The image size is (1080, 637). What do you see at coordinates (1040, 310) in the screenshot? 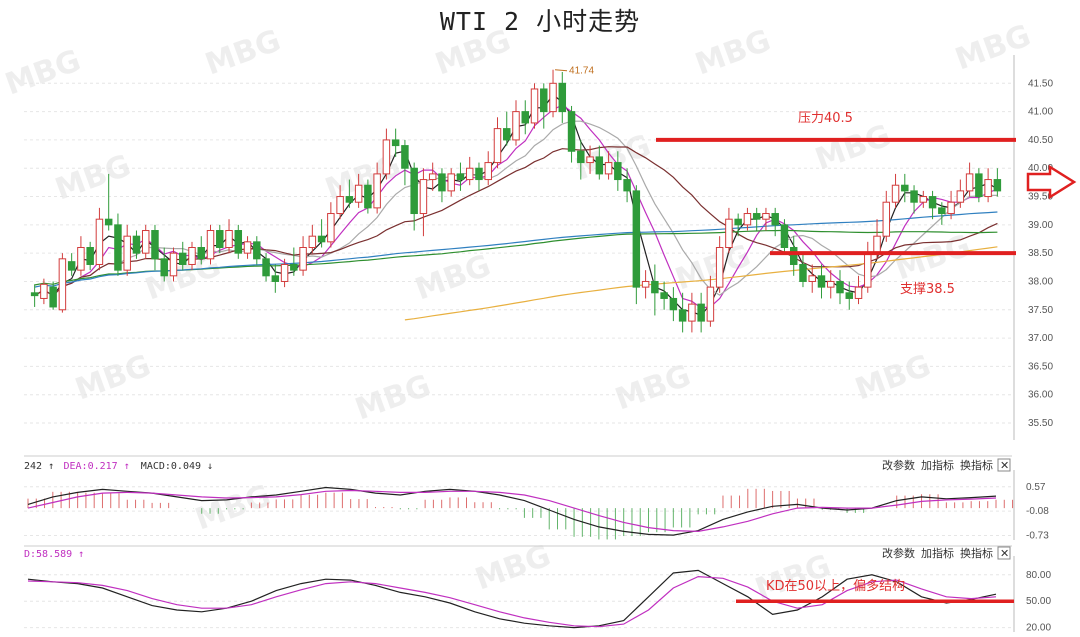
I see `price-tick-label: 37.50` at bounding box center [1040, 310].